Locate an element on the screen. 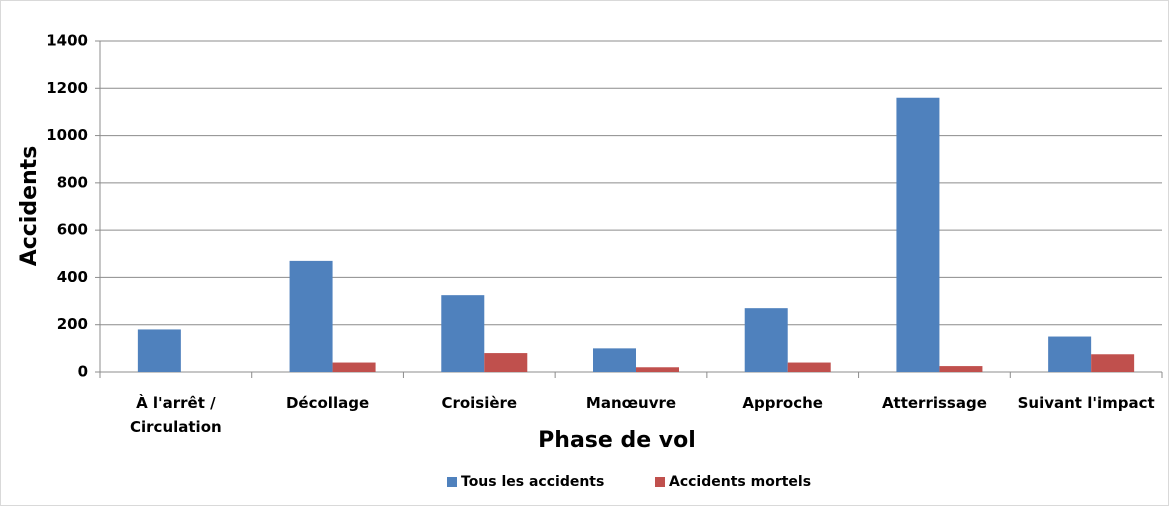  y-tick-label: 200 is located at coordinates (72, 324).